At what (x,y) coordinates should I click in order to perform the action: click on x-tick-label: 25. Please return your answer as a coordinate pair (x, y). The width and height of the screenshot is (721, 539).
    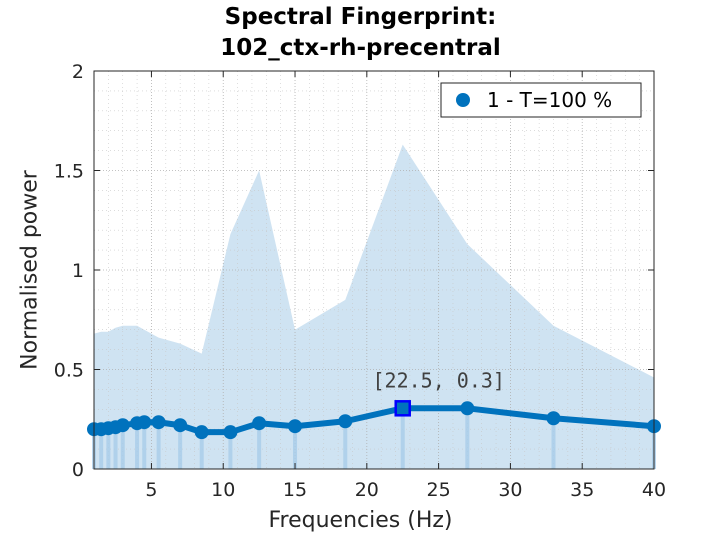
    Looking at the image, I should click on (439, 490).